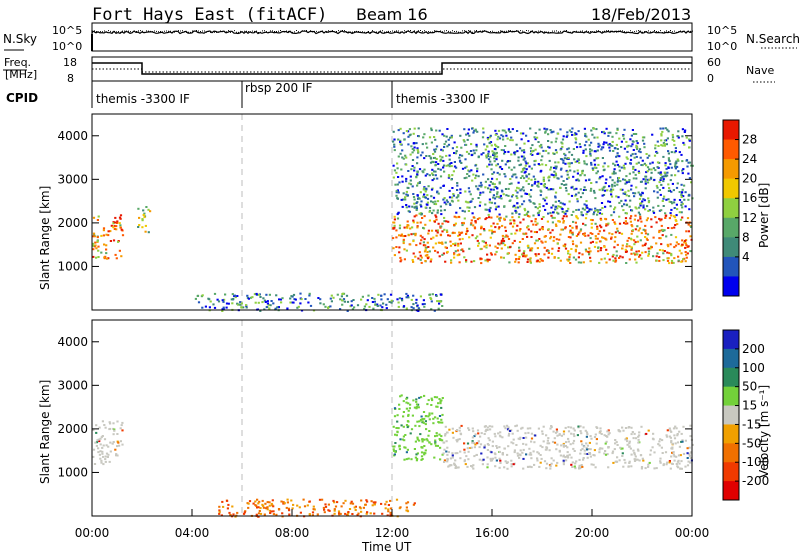  What do you see at coordinates (22, 98) in the screenshot?
I see `cpid-label: CPID` at bounding box center [22, 98].